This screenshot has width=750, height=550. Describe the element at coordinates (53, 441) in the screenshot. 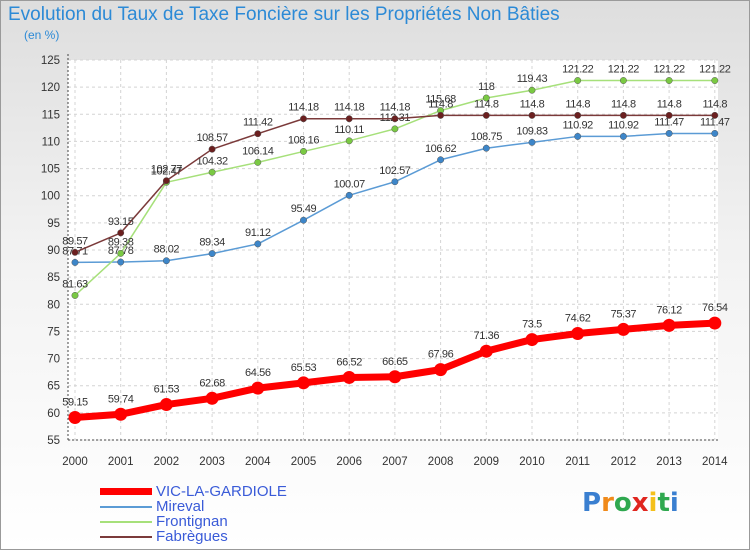

I see `y-tick-label: 55` at that location.